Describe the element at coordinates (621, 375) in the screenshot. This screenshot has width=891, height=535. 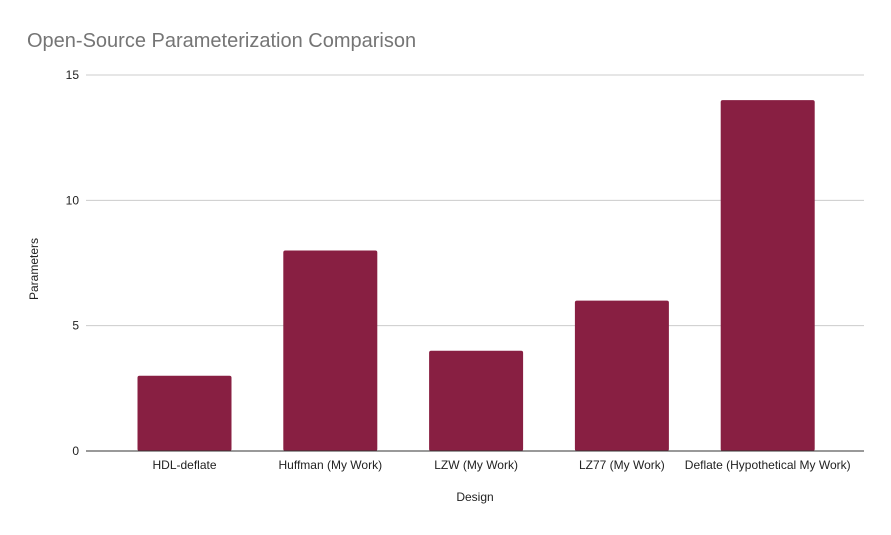
I see `bar-lz77-my-work` at that location.